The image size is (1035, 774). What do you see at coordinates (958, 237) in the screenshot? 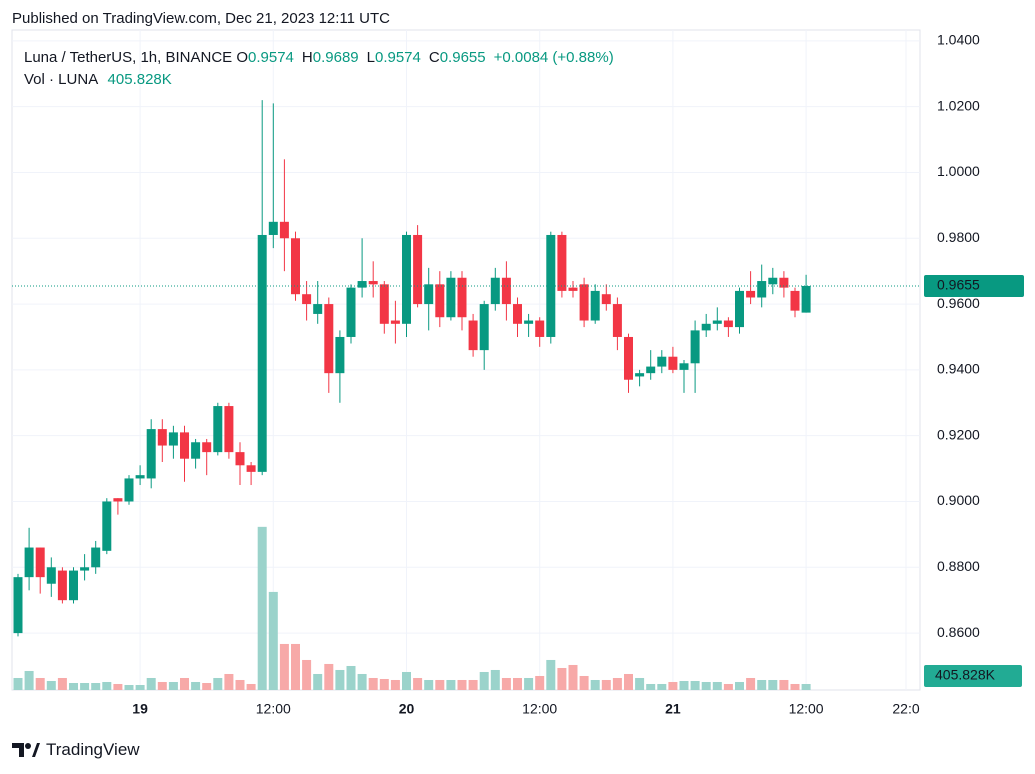
I see `y-tick-label: 0.9800` at bounding box center [958, 237].